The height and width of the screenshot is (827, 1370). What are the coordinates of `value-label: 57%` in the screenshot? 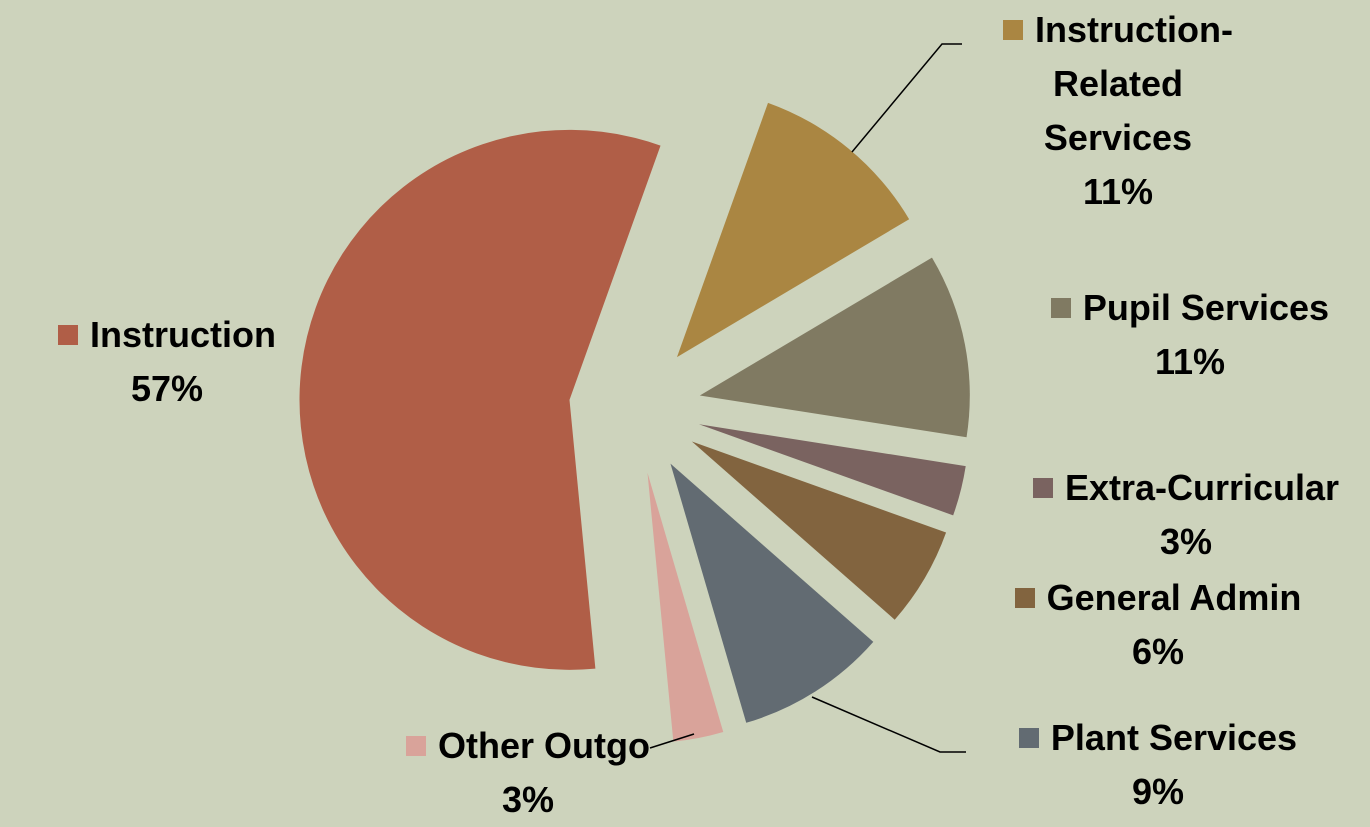 It's located at (167, 388).